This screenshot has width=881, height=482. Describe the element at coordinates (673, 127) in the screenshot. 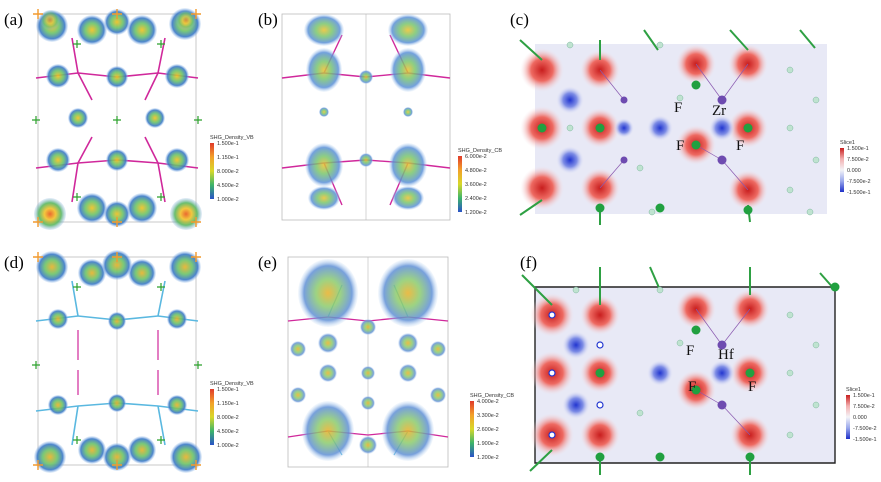

I see `slice-plot-c` at that location.